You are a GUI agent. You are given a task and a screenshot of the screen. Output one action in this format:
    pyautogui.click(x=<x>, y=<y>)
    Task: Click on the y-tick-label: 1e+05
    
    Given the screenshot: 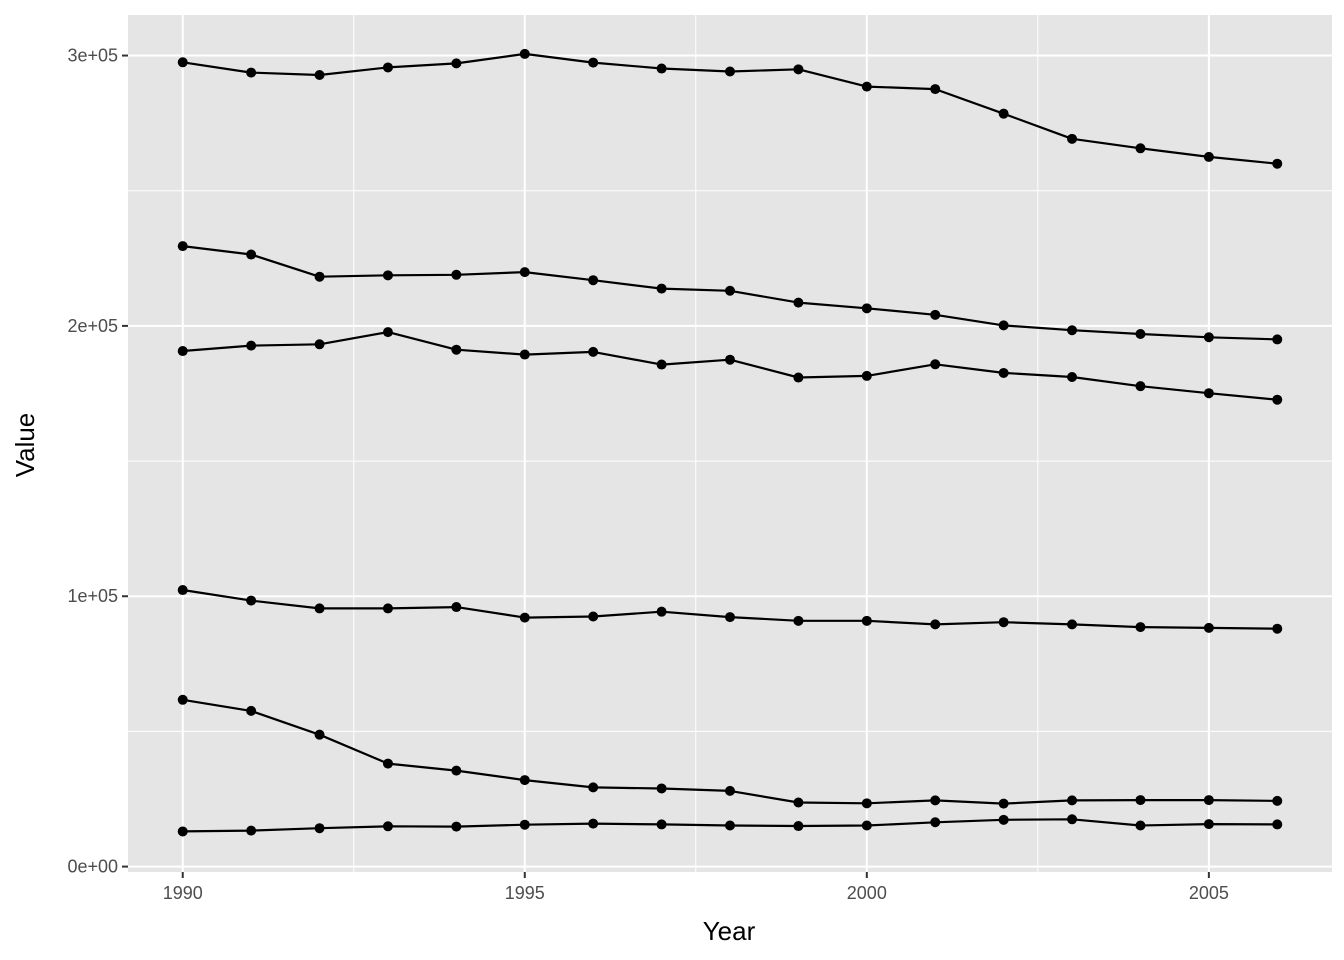 What is the action you would take?
    pyautogui.click(x=92, y=596)
    